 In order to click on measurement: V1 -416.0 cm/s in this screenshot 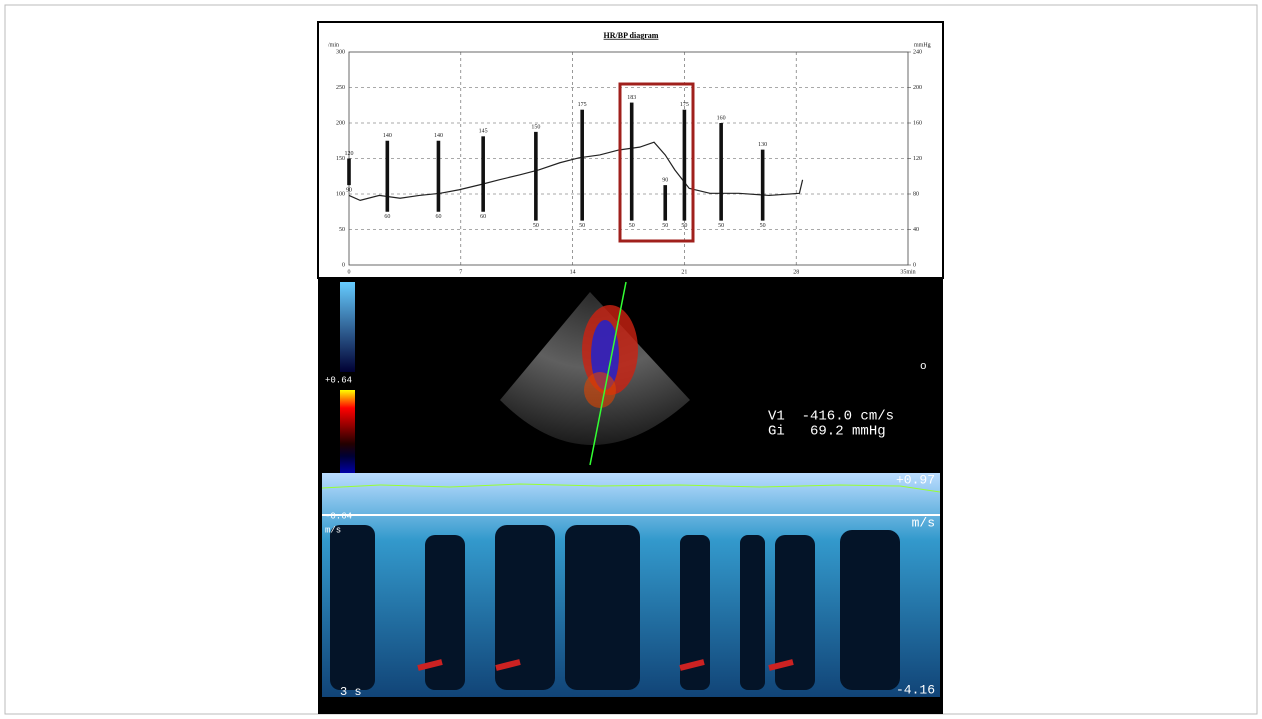, I will do `click(831, 417)`.